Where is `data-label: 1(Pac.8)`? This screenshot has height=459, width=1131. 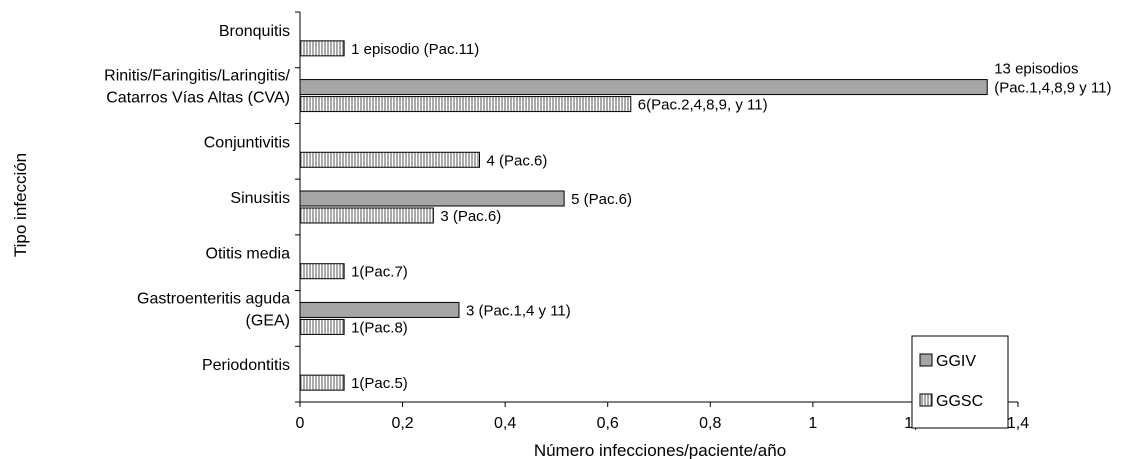
data-label: 1(Pac.8) is located at coordinates (379, 327).